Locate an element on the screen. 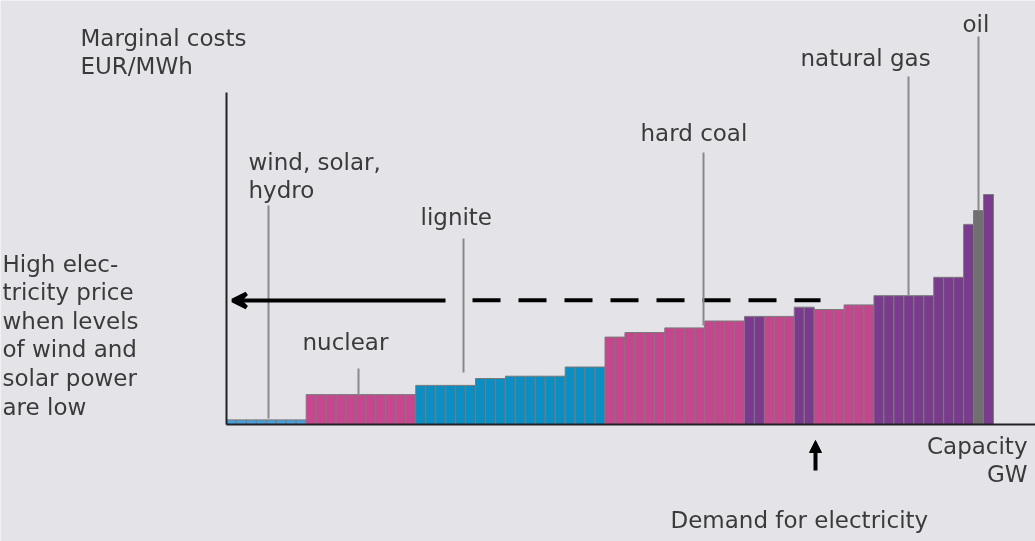  text: hard coal is located at coordinates (694, 132).